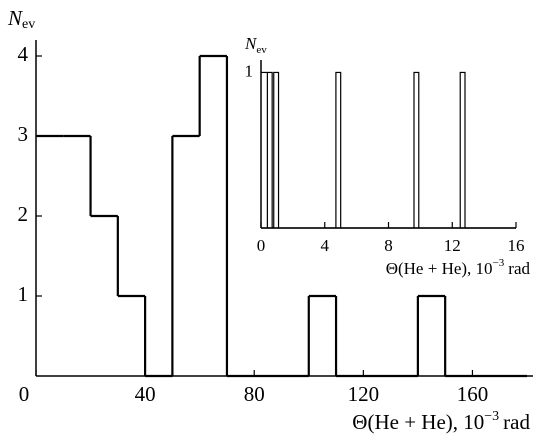 The height and width of the screenshot is (438, 535). What do you see at coordinates (325, 245) in the screenshot?
I see `x-tick-label: 4` at bounding box center [325, 245].